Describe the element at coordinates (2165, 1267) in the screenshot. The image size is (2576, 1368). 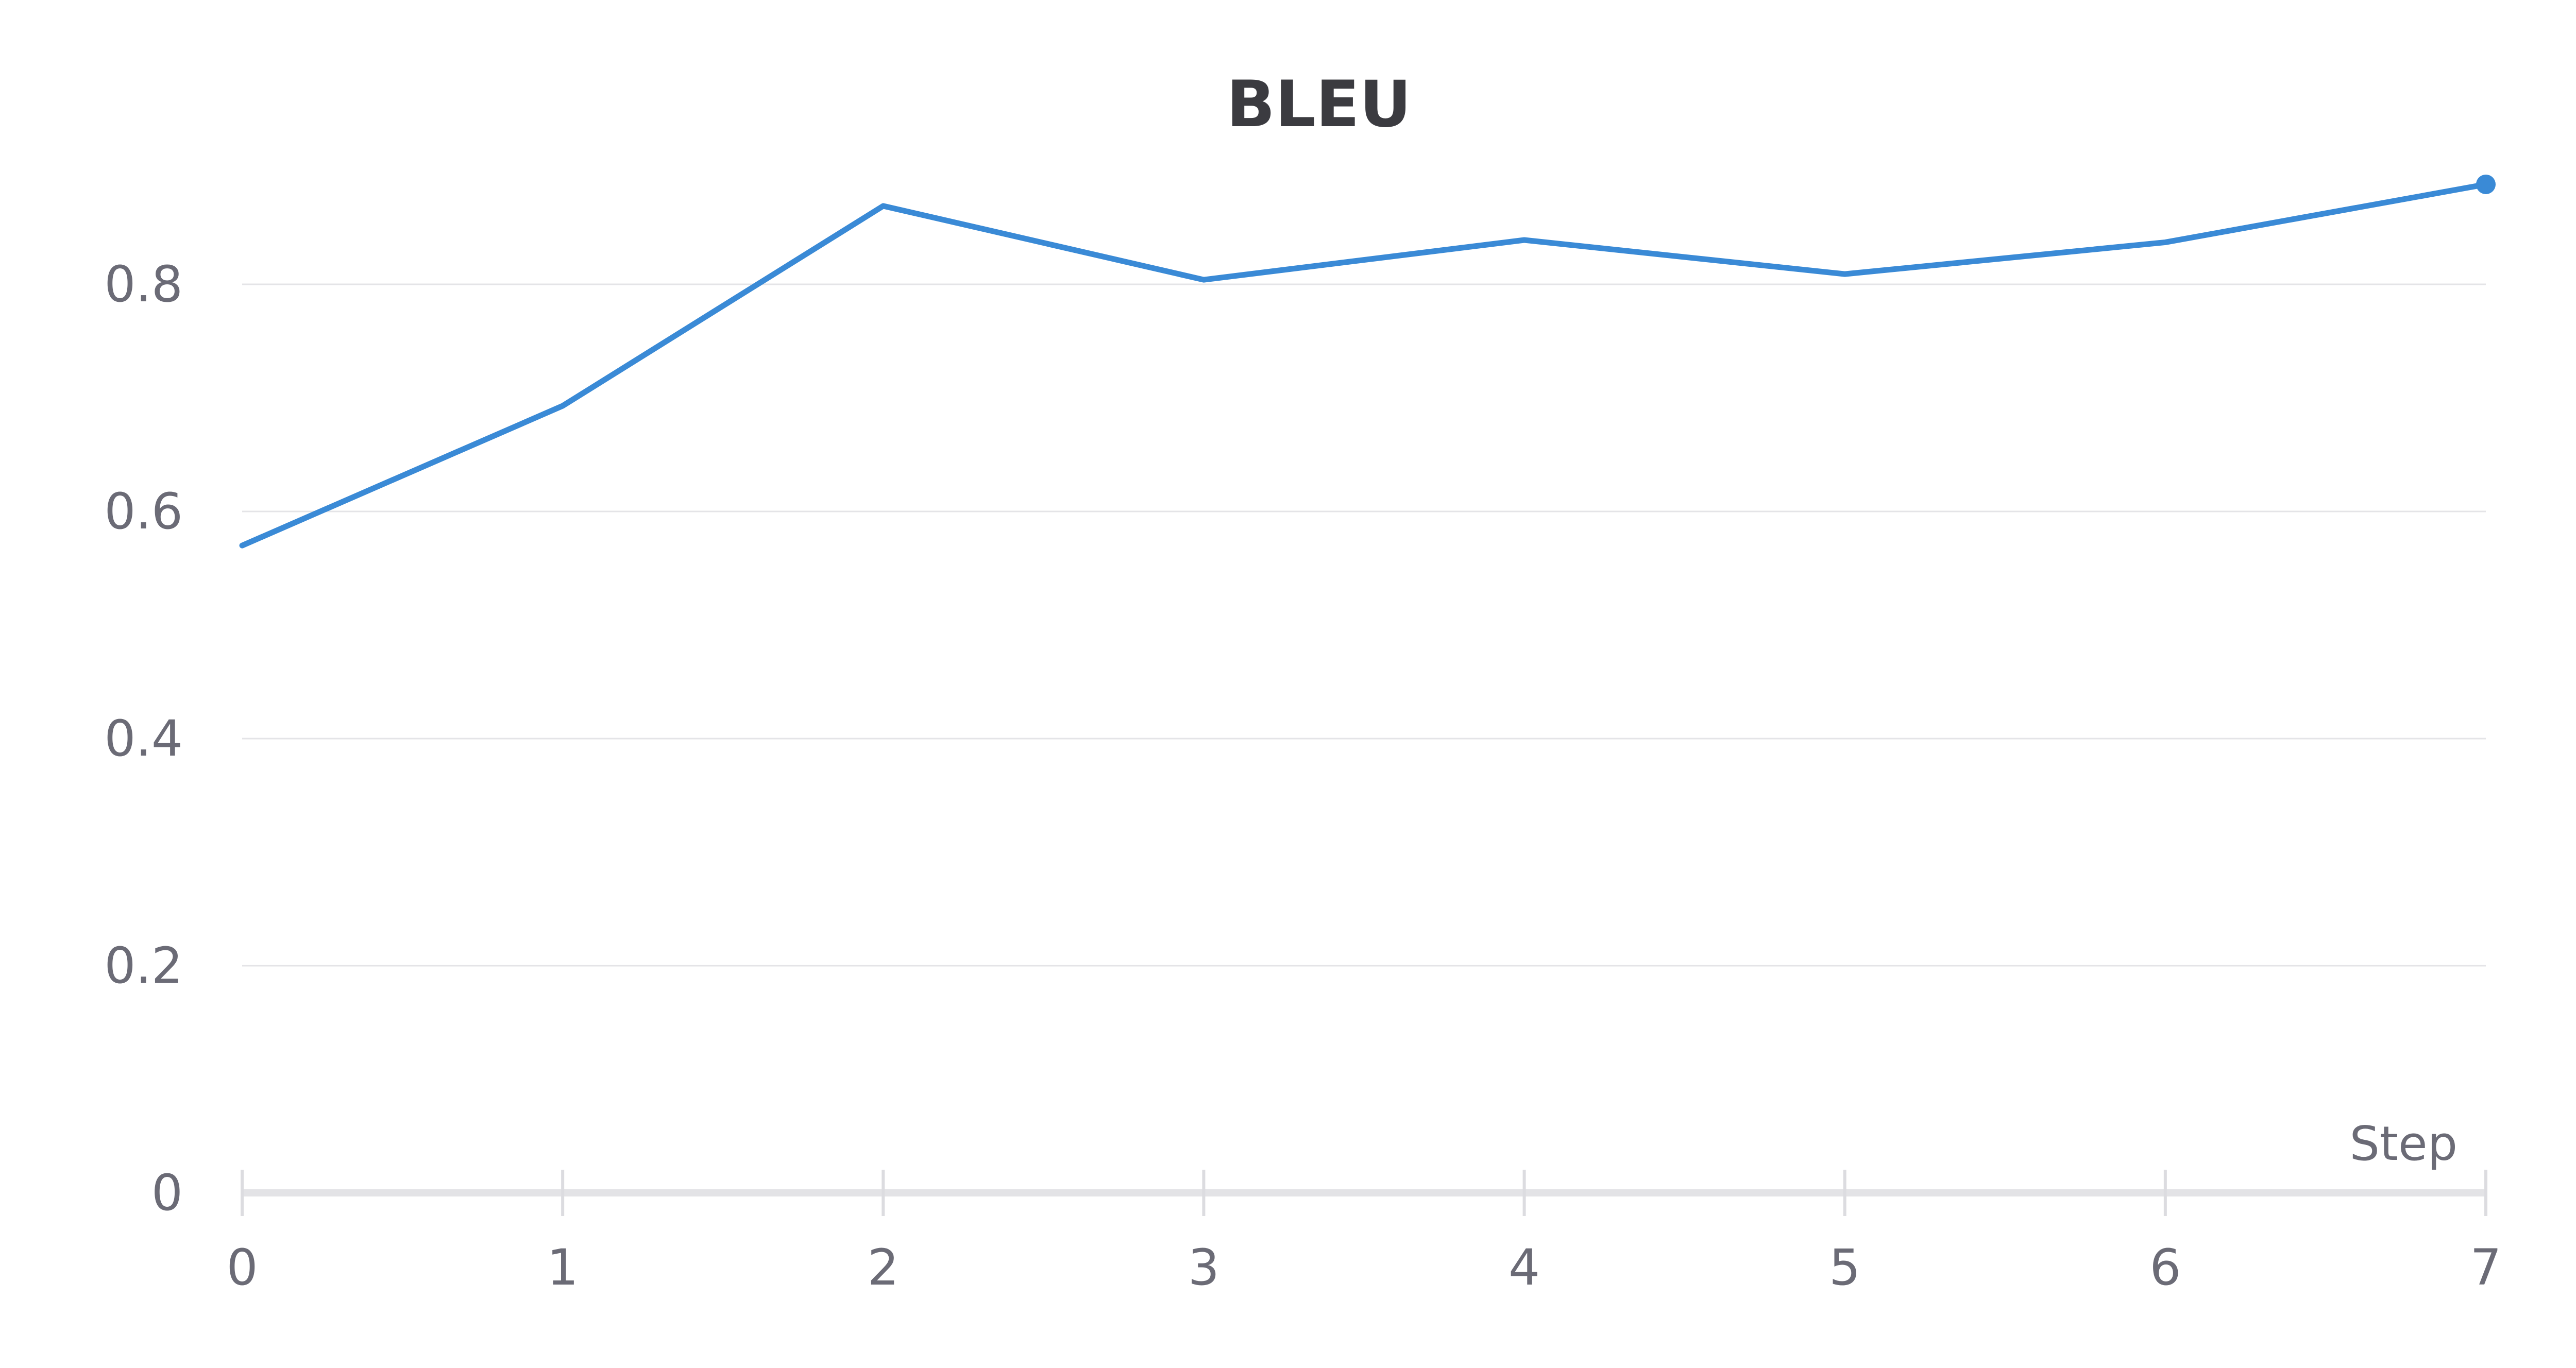
I see `x-tick-label: 6` at that location.